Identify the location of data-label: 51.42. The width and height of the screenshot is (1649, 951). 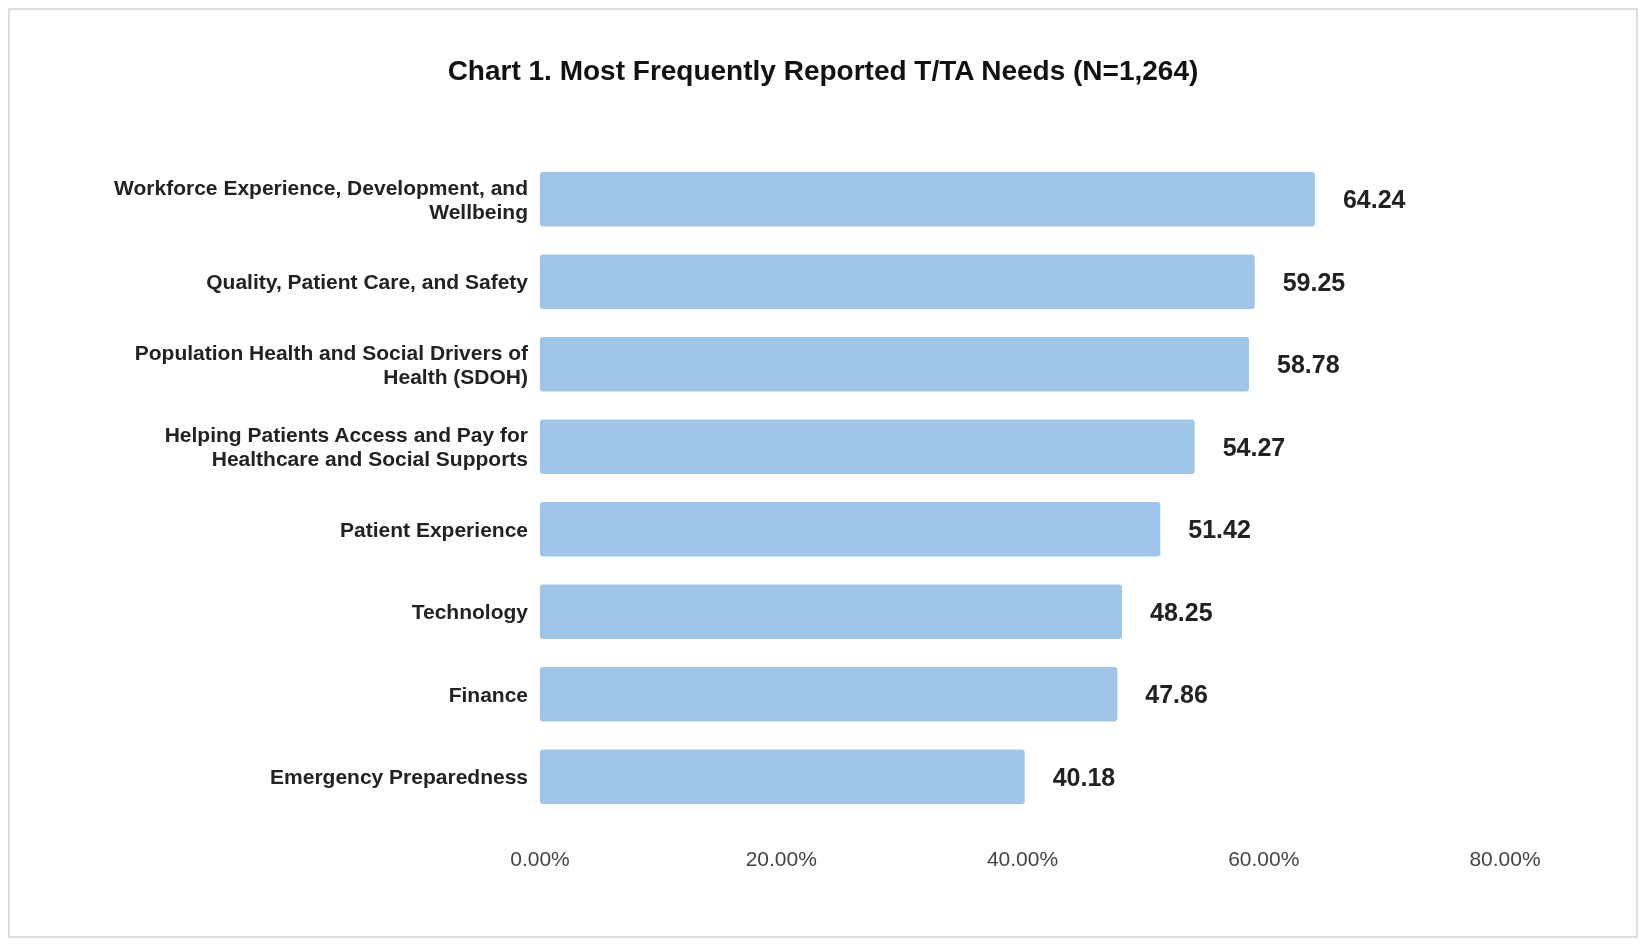
(1219, 529).